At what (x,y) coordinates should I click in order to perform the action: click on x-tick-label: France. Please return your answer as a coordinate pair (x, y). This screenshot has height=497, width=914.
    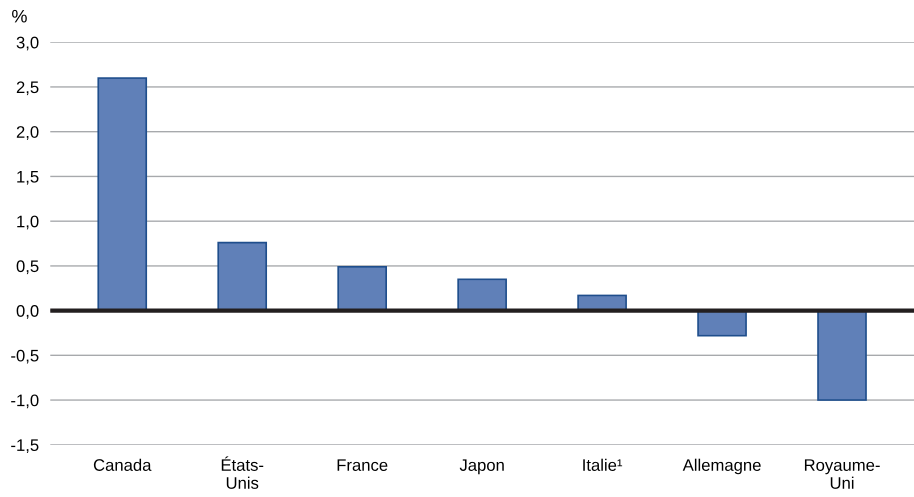
    Looking at the image, I should click on (363, 465).